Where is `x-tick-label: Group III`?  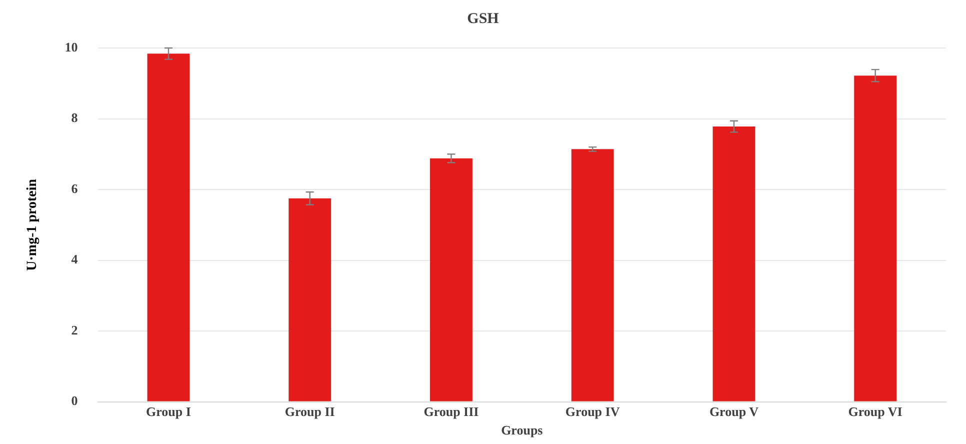 x-tick-label: Group III is located at coordinates (451, 411).